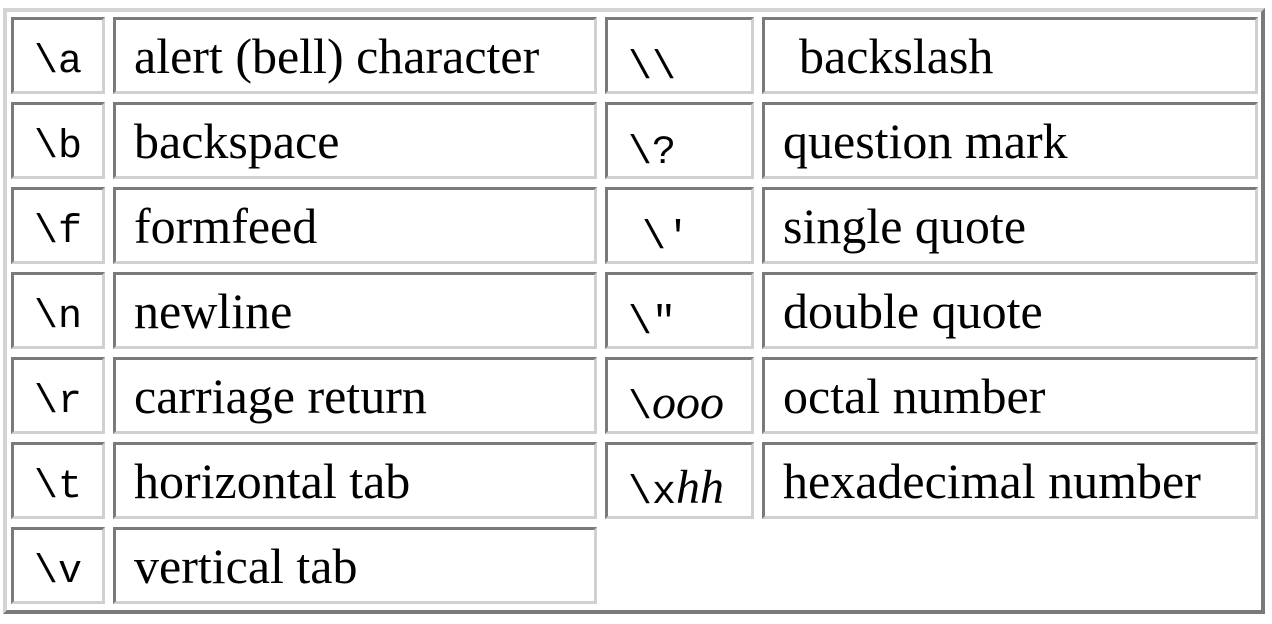 The width and height of the screenshot is (1272, 624). Describe the element at coordinates (58, 225) in the screenshot. I see `escape-code-cell: \f` at that location.